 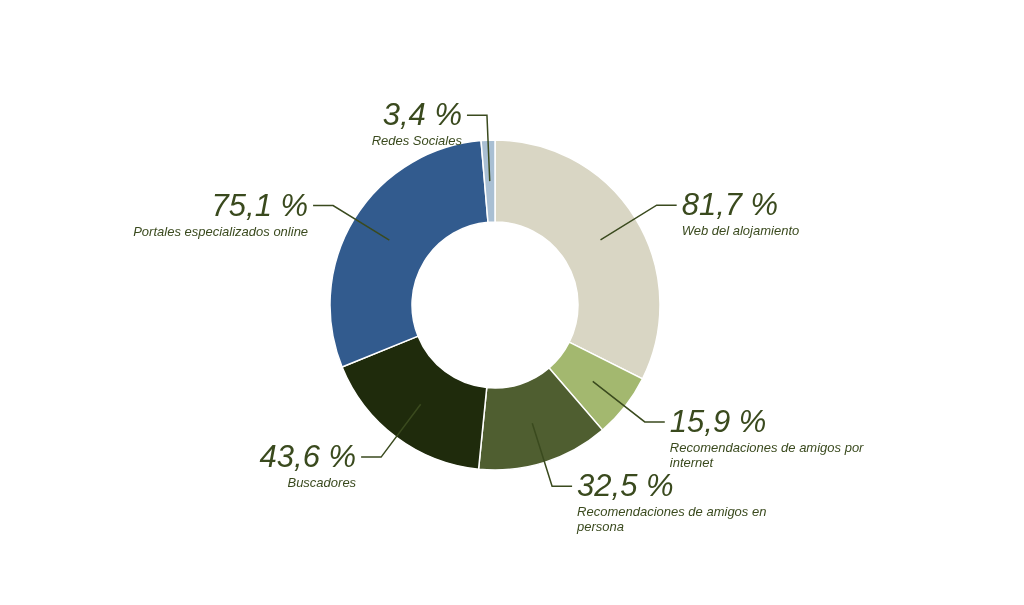 I want to click on data-label: 43,6 %, so click(x=308, y=457).